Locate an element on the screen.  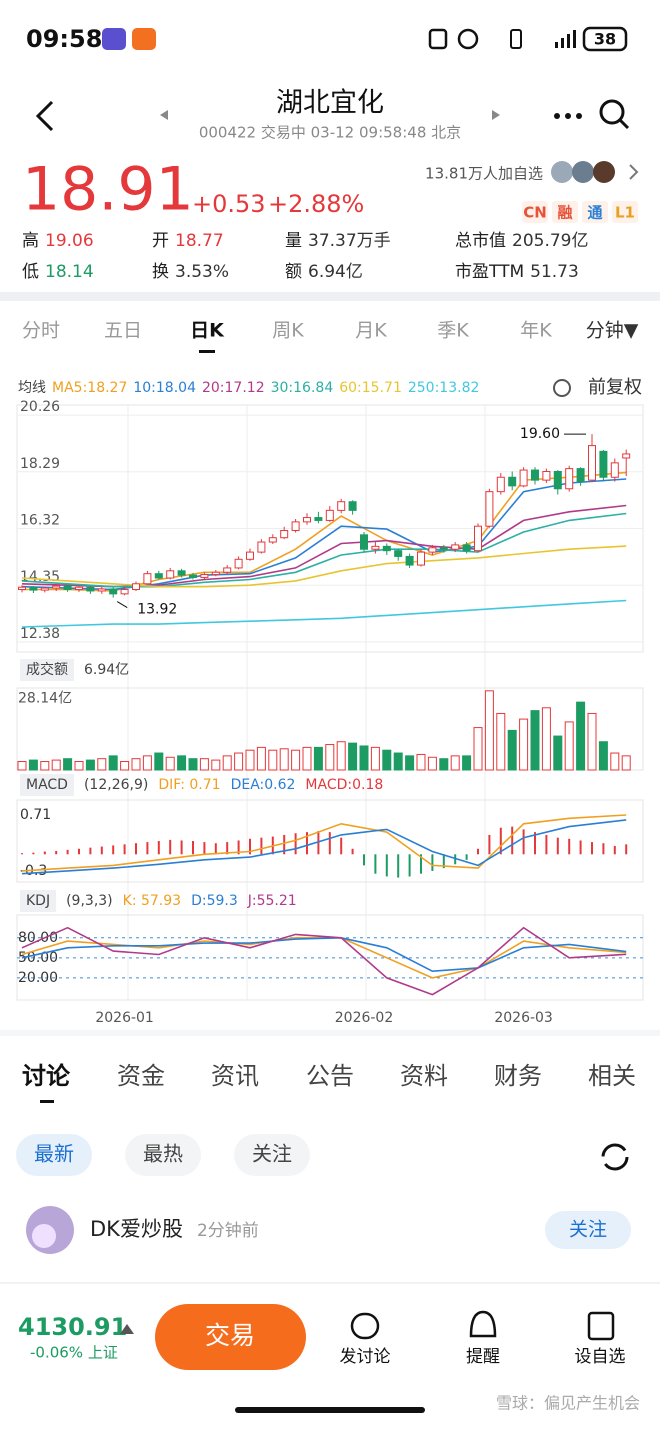
tag is located at coordinates (595, 212).